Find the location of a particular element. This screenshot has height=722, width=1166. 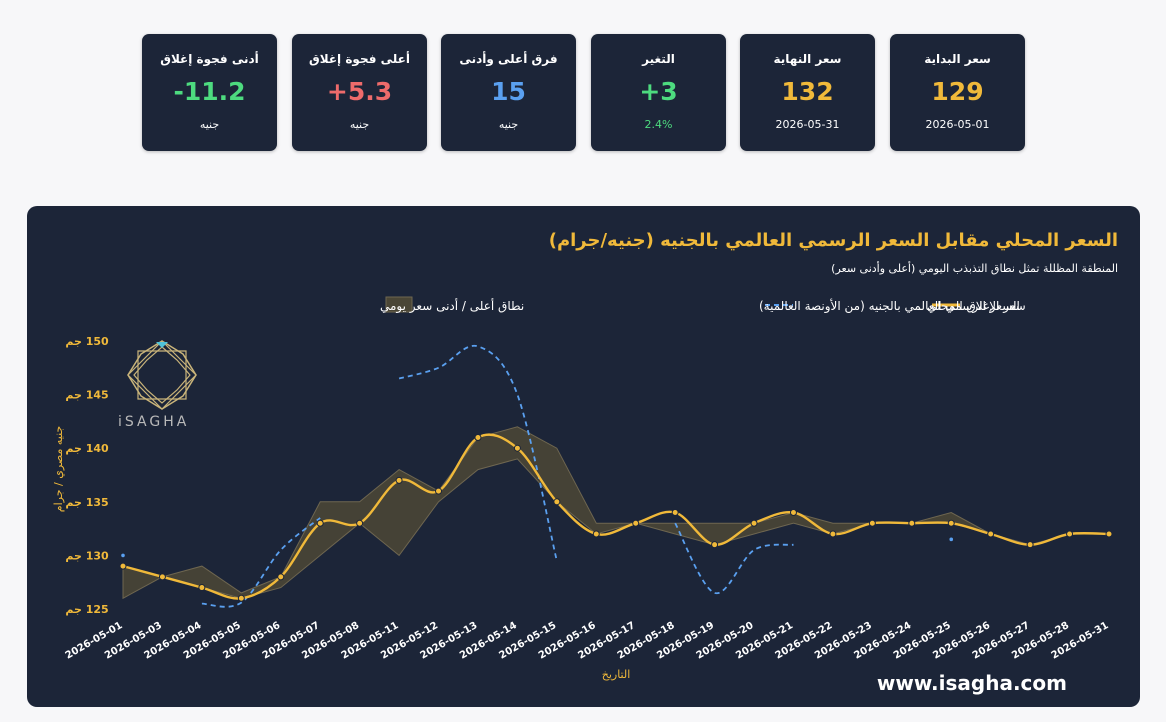

y-tick-label: 135 جم is located at coordinates (86, 502).